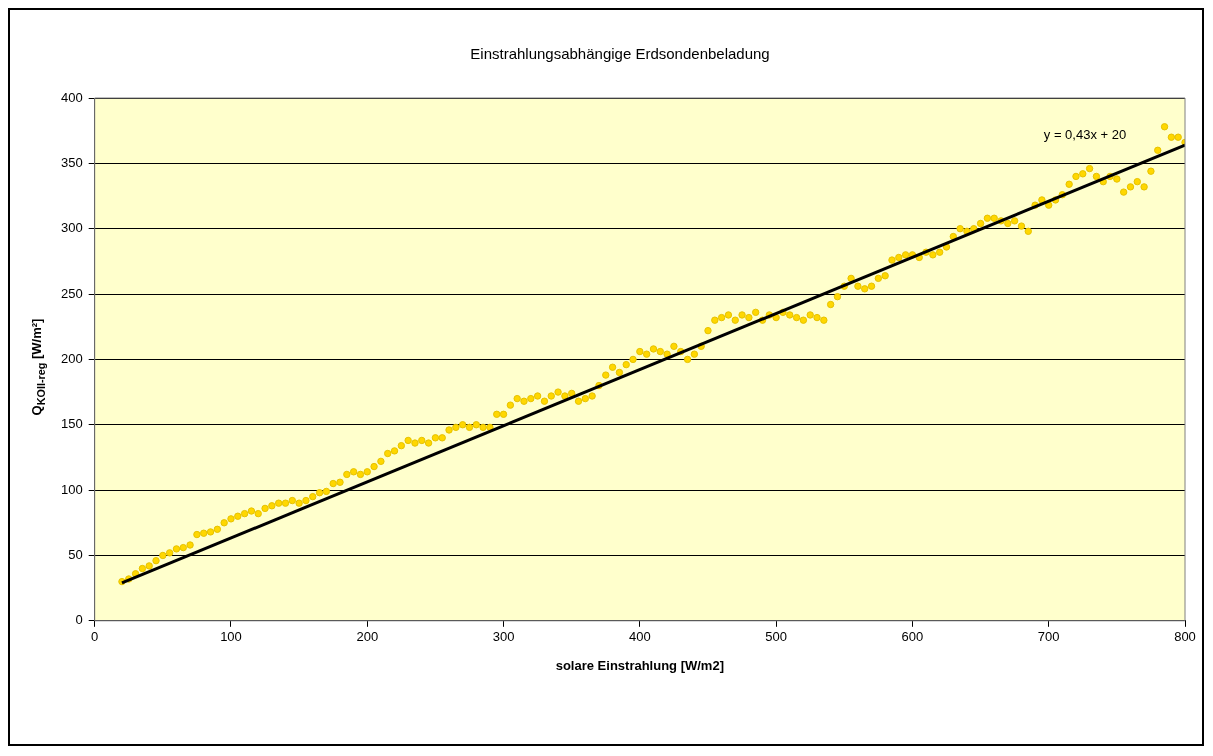  I want to click on y-tick-label: 400, so click(71, 97).